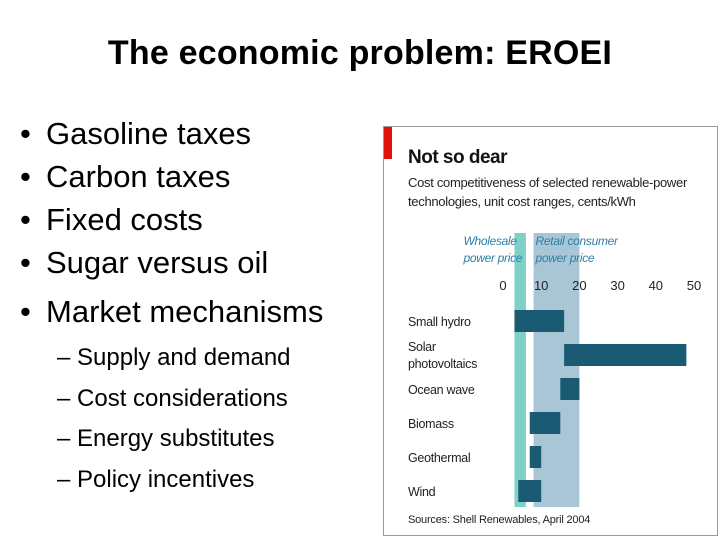 The height and width of the screenshot is (540, 720). Describe the element at coordinates (422, 492) in the screenshot. I see `category-label: Wind` at that location.